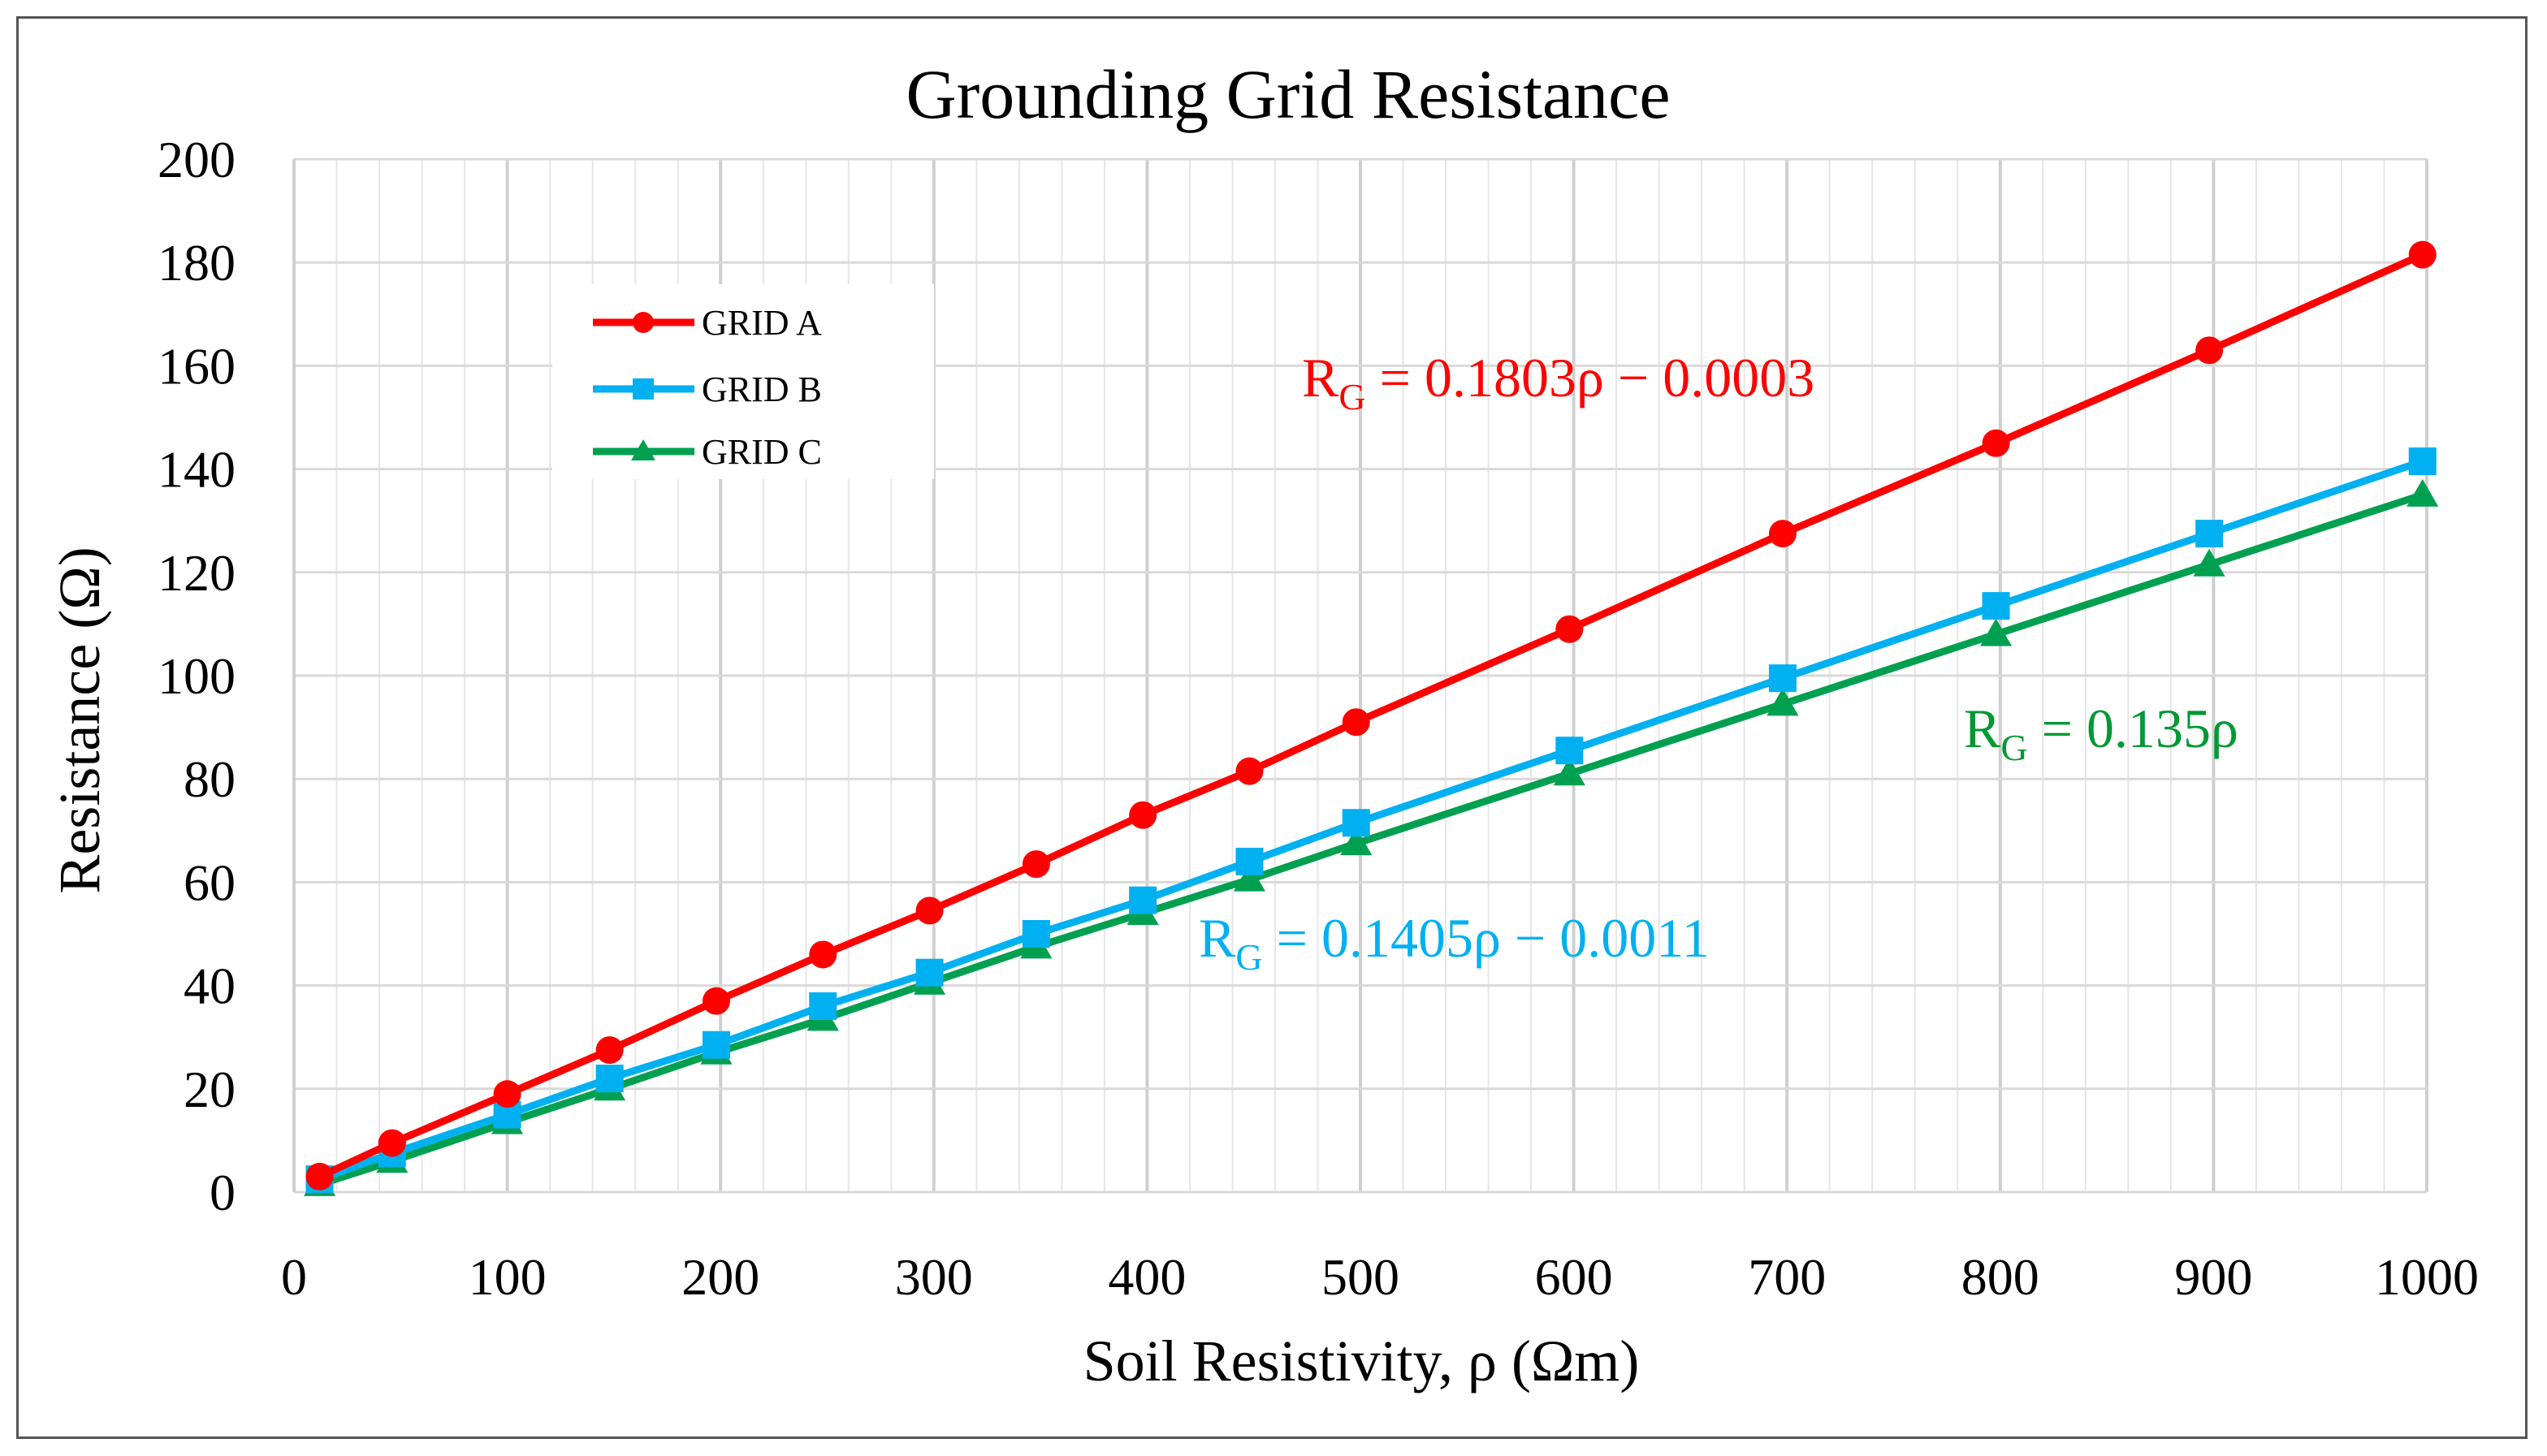  I want to click on y-tick-label: 40, so click(210, 986).